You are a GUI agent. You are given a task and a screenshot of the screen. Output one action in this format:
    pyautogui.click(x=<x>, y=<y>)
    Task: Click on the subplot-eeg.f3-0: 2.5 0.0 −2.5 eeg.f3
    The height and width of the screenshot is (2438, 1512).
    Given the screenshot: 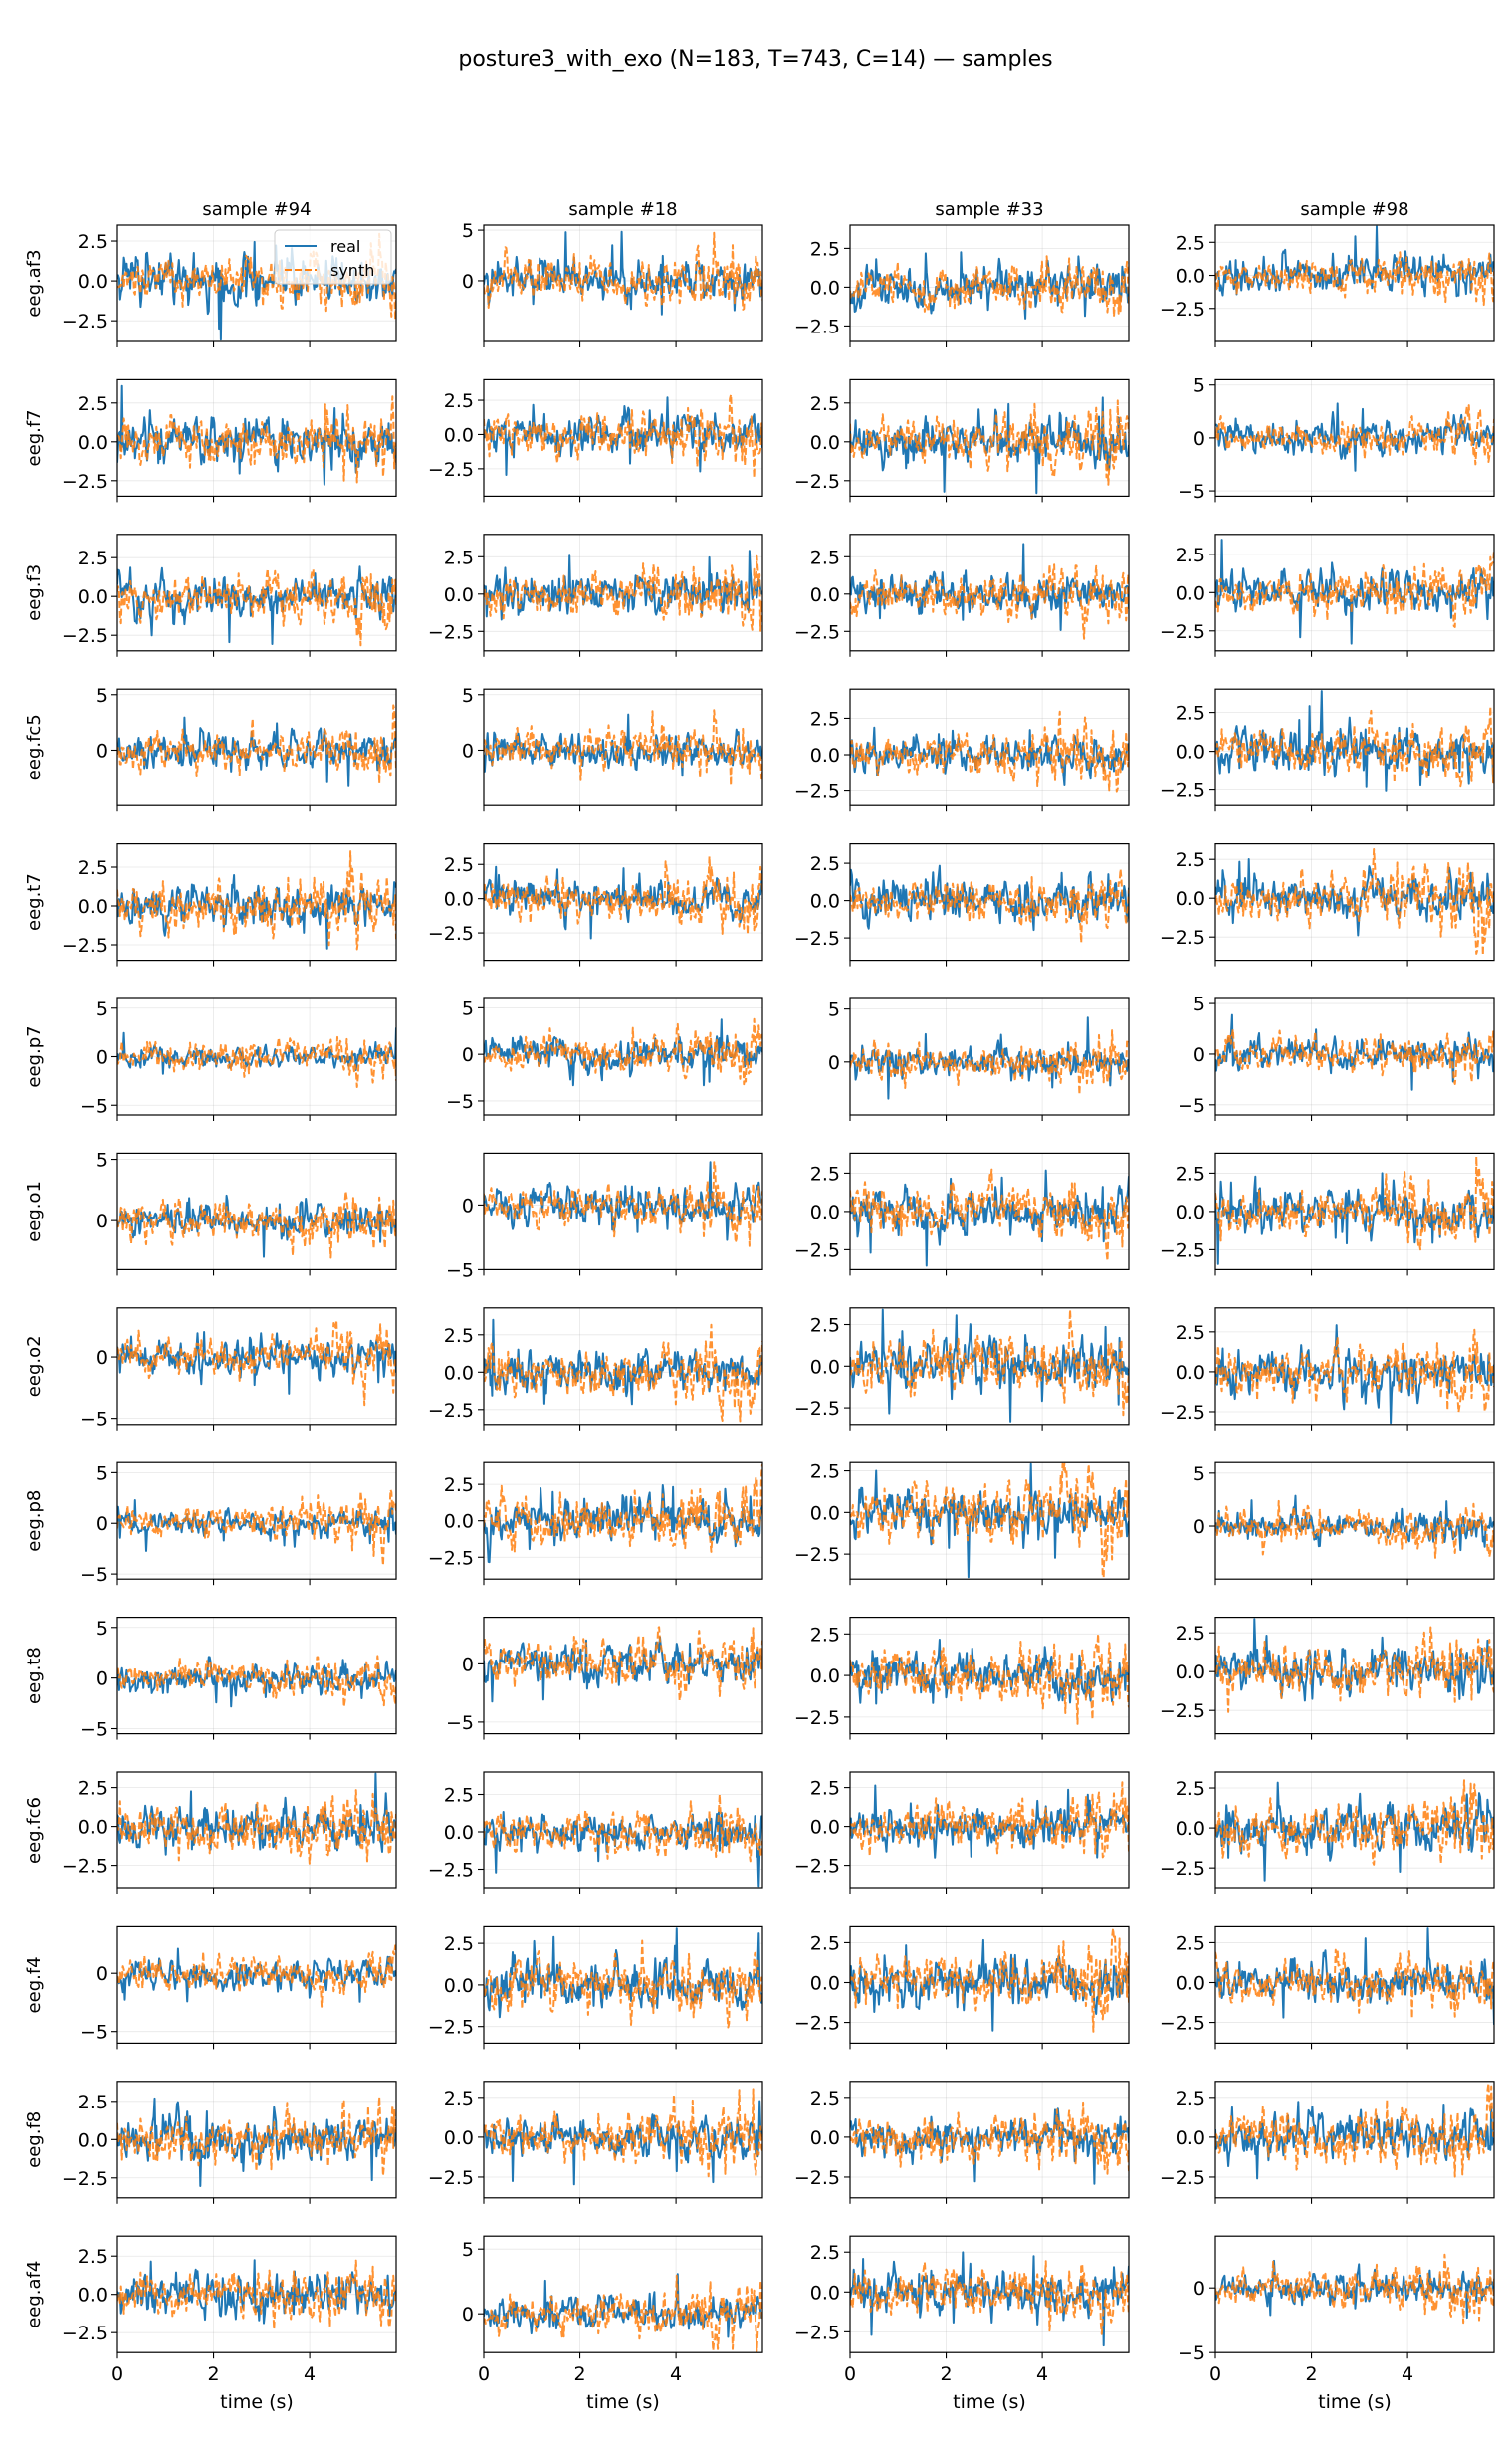 What is the action you would take?
    pyautogui.click(x=210, y=595)
    